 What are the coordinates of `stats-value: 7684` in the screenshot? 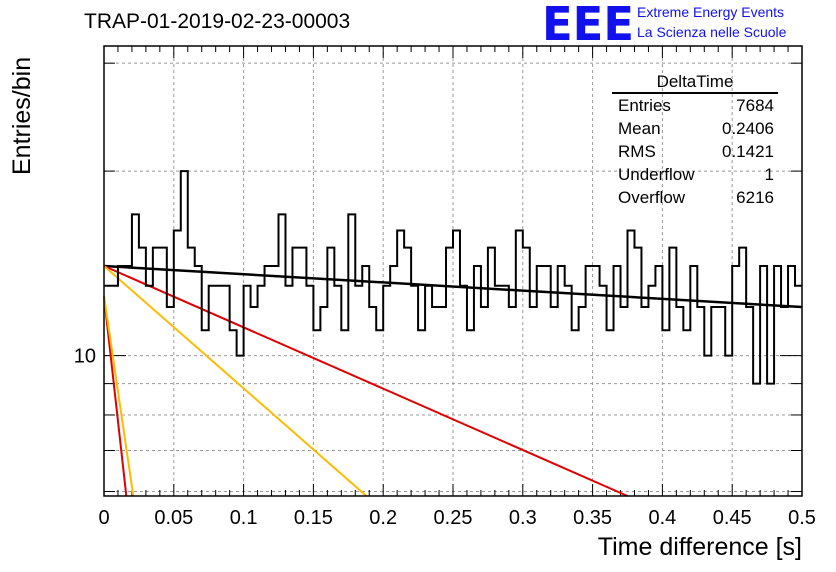 It's located at (755, 105).